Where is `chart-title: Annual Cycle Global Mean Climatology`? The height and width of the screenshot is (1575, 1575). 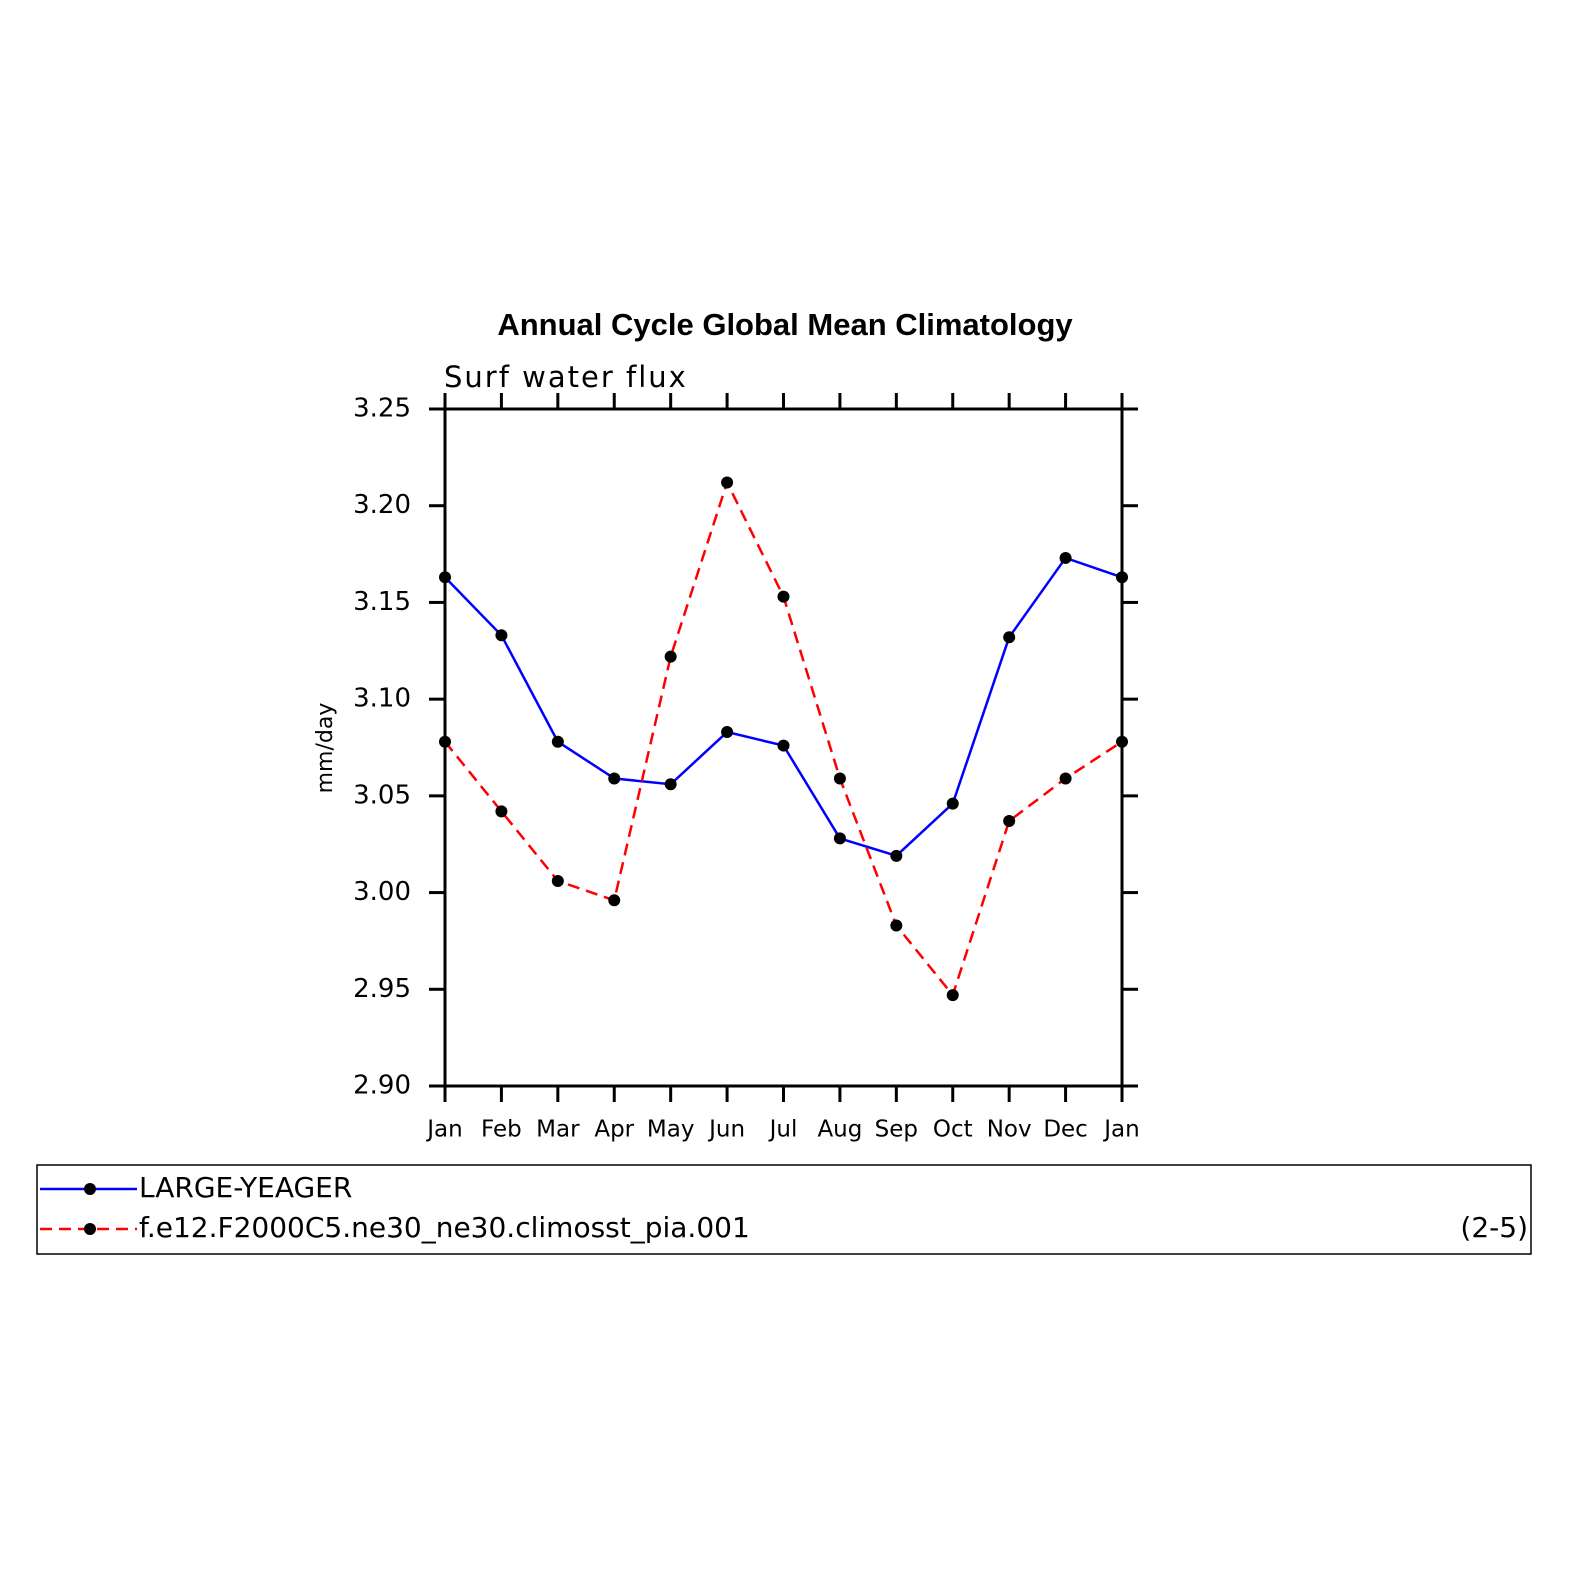
chart-title: Annual Cycle Global Mean Climatology is located at coordinates (785, 324).